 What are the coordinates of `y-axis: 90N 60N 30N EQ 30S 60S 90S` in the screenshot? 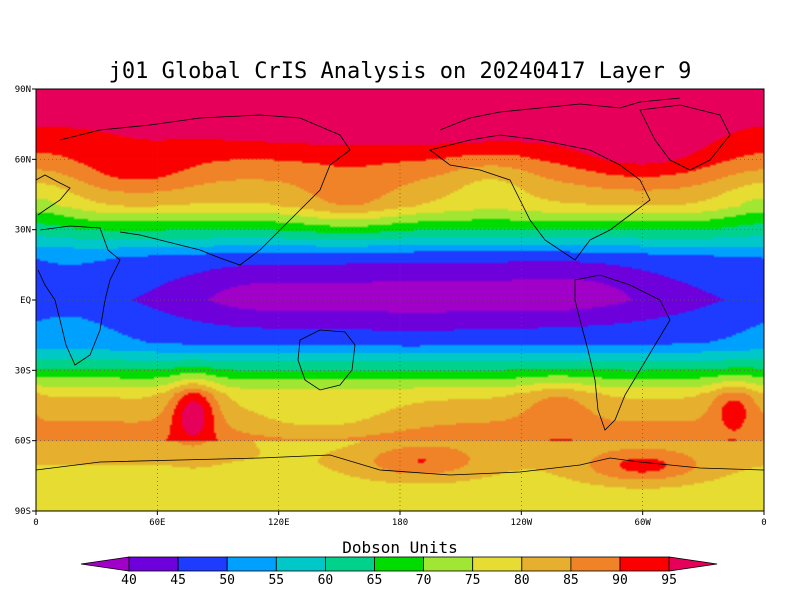 It's located at (25, 301).